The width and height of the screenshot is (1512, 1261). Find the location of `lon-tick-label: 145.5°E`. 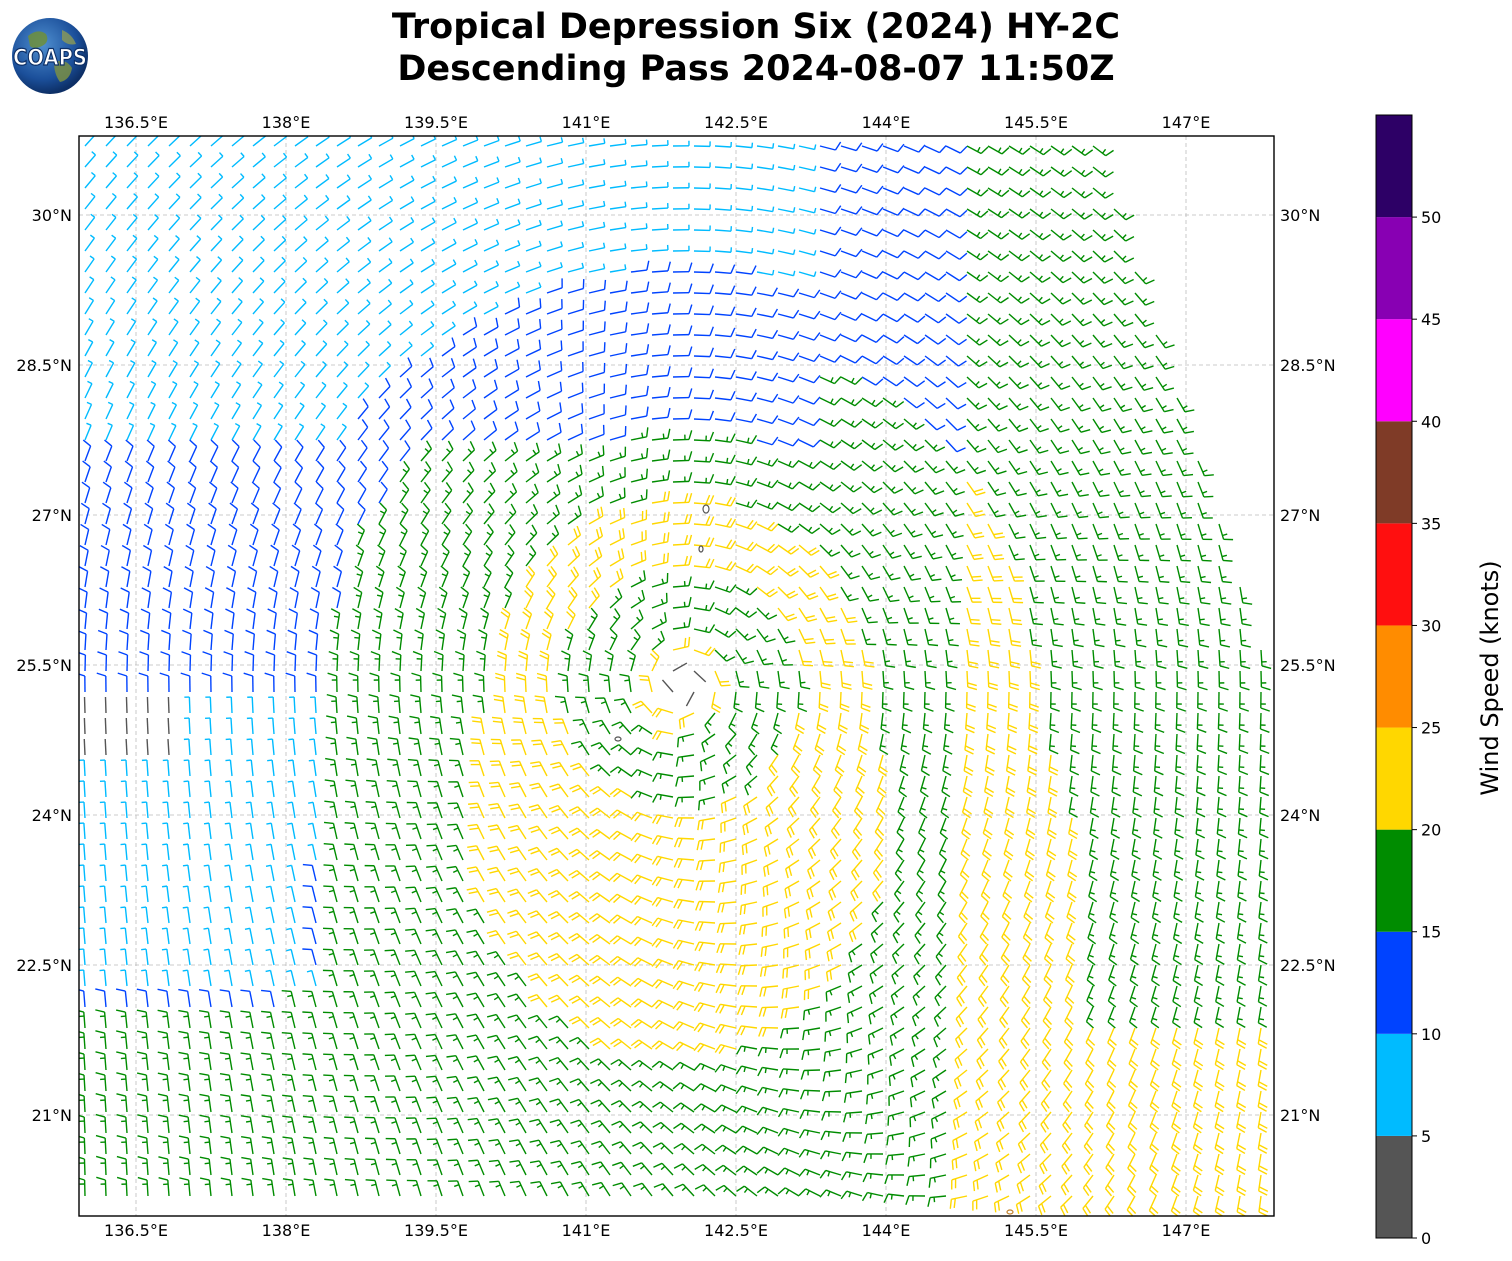

lon-tick-label: 145.5°E is located at coordinates (1036, 122).